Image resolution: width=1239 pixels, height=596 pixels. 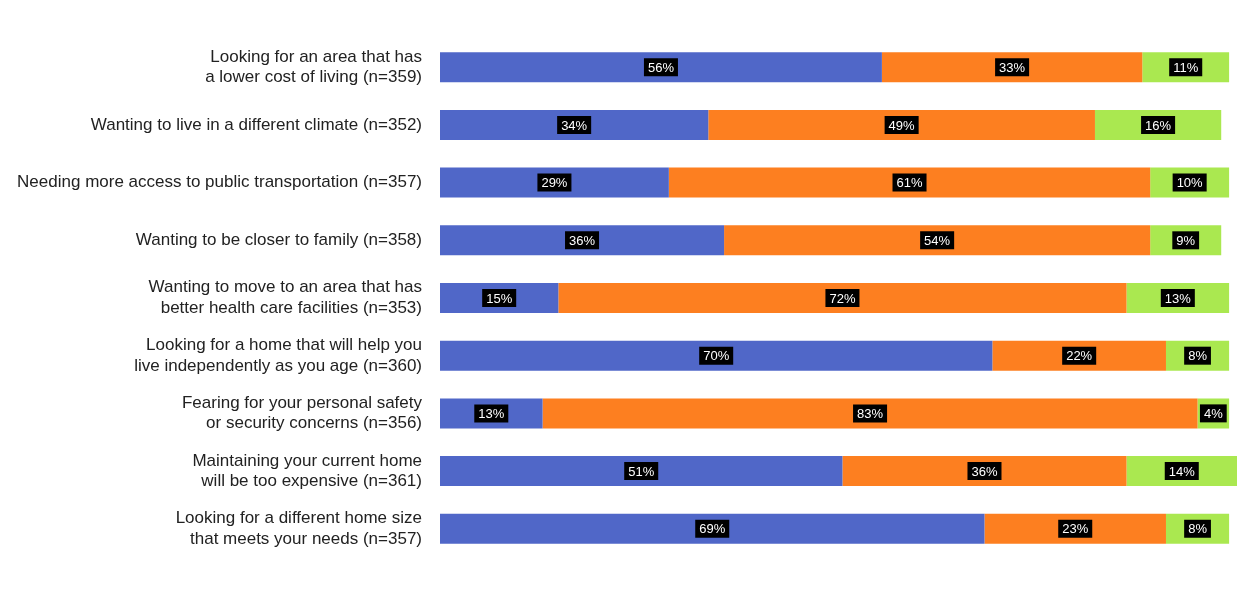 I want to click on data-label: 49%, so click(x=902, y=125).